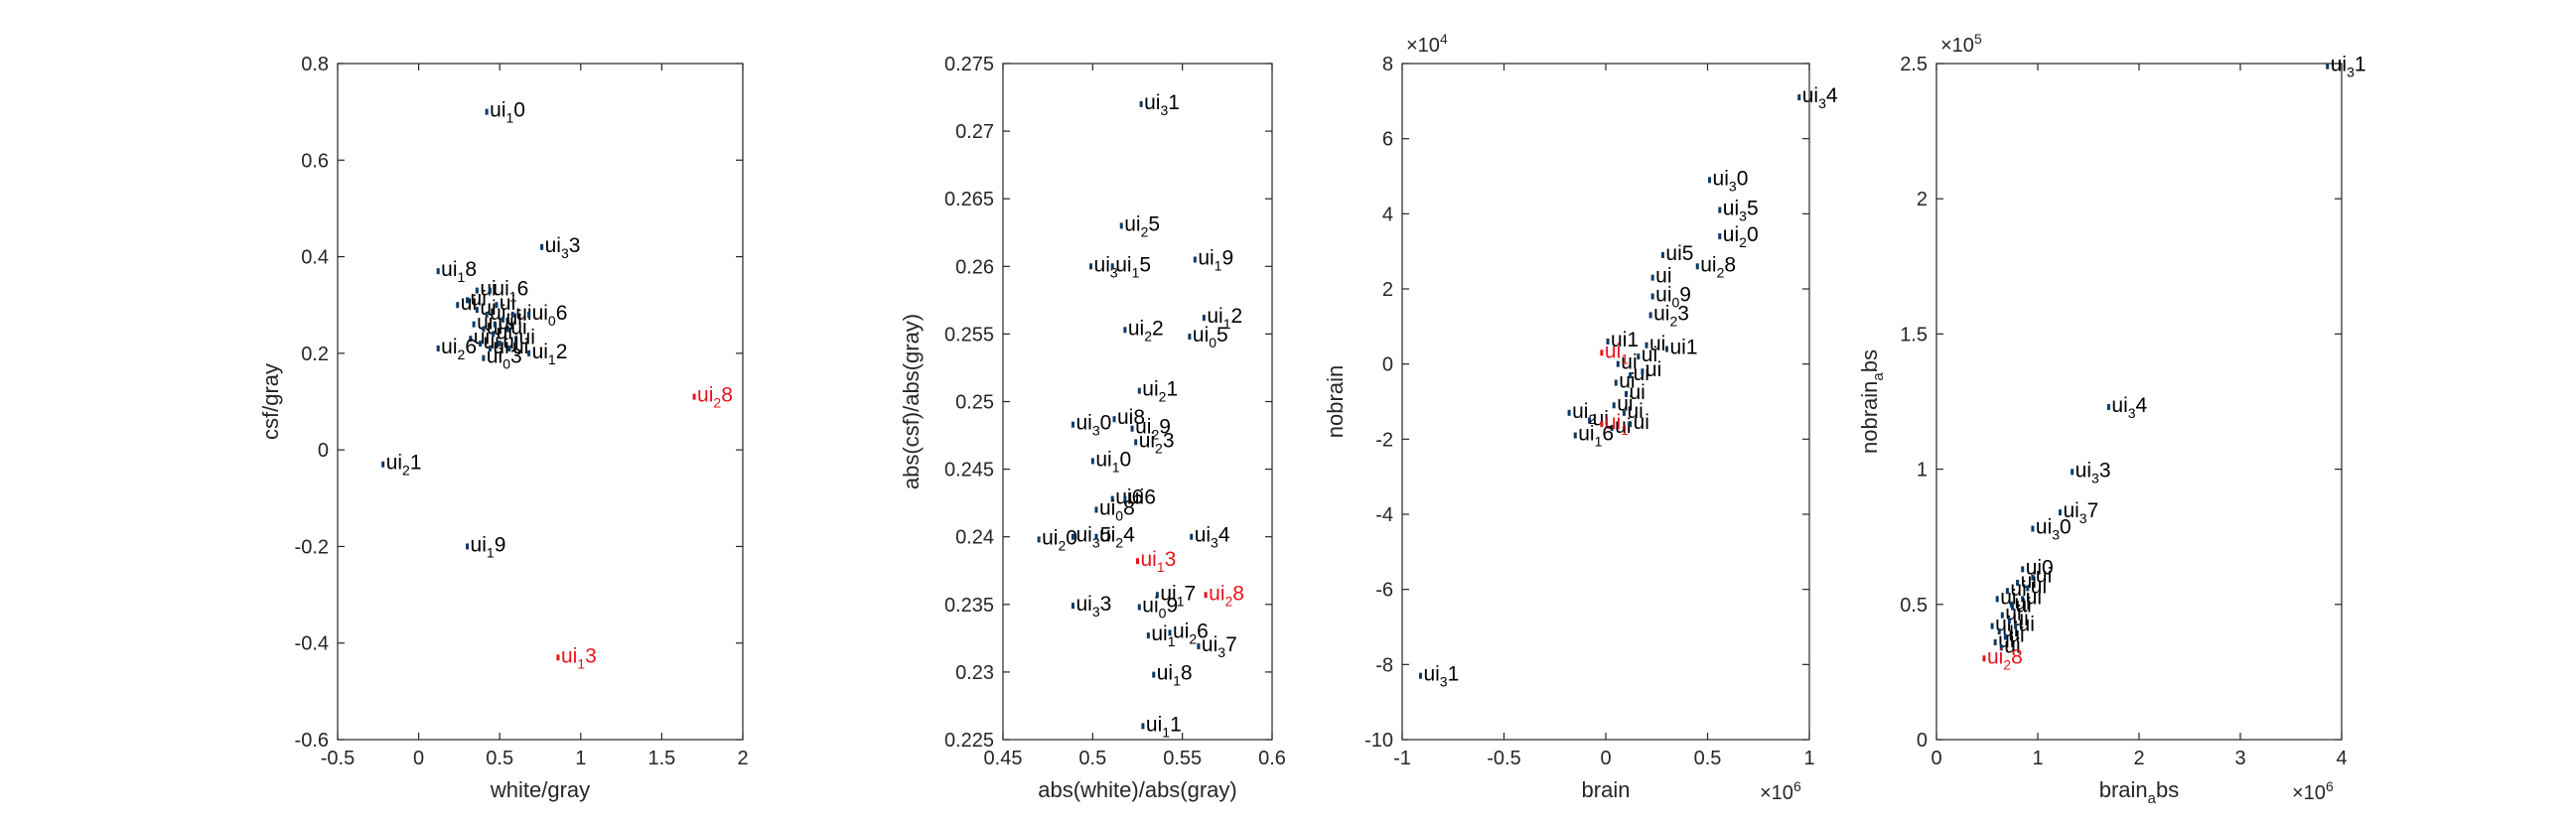 This screenshot has width=2576, height=827. I want to click on point-label: ui3, so click(1106, 266).